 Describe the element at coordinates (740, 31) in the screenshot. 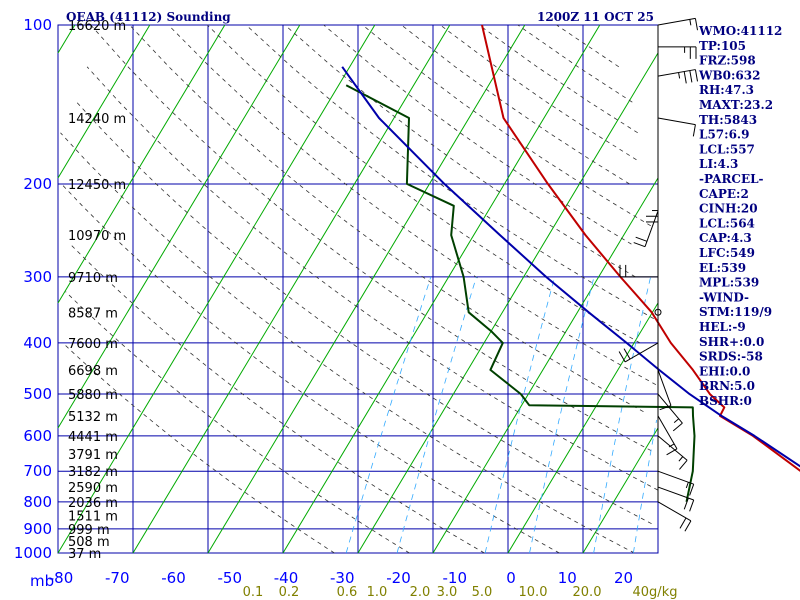

I see `stat-line: WMO:41112` at that location.